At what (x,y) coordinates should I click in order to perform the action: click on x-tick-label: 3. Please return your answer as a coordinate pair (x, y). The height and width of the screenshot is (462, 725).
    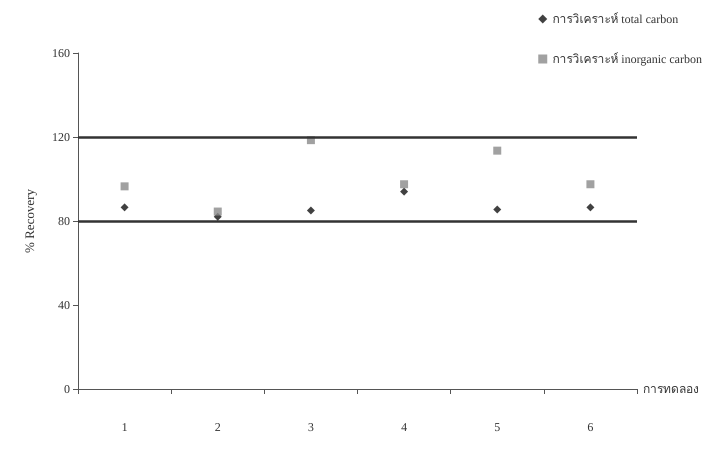
    Looking at the image, I should click on (311, 427).